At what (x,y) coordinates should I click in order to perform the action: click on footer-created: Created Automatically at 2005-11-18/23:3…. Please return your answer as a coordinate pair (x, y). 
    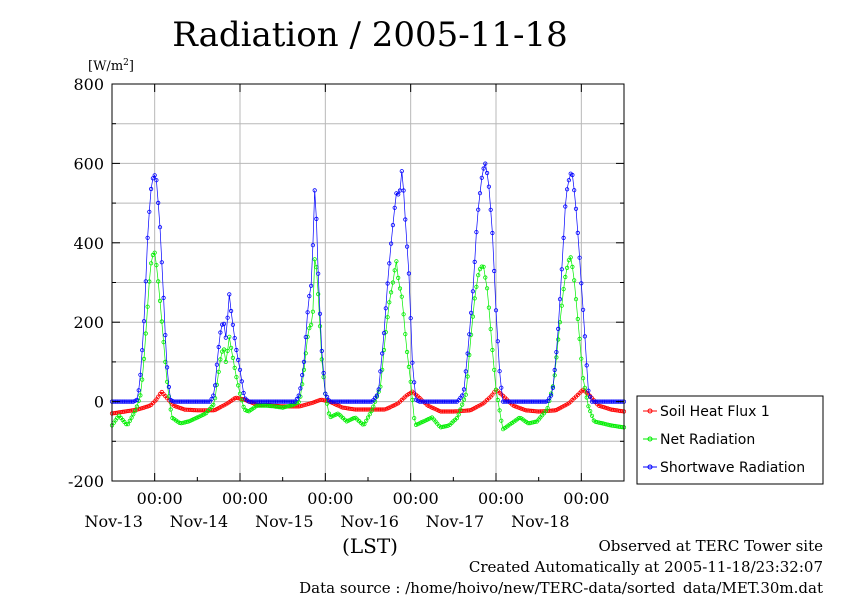
    Looking at the image, I should click on (646, 567).